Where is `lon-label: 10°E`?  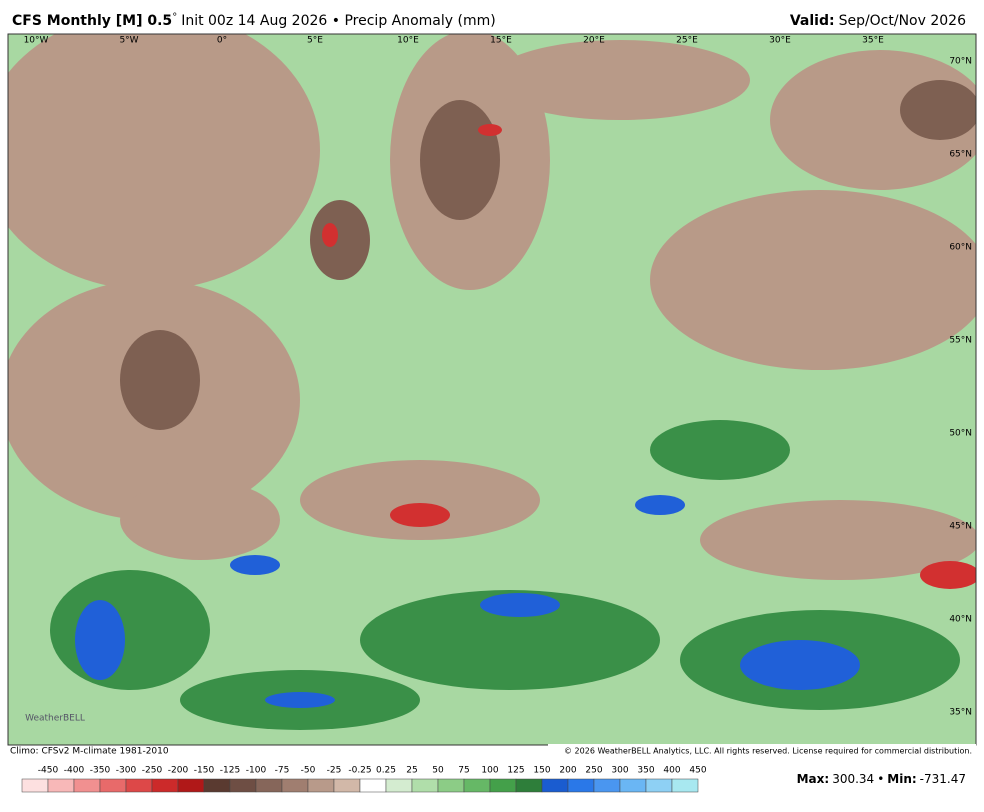 lon-label: 10°E is located at coordinates (408, 41).